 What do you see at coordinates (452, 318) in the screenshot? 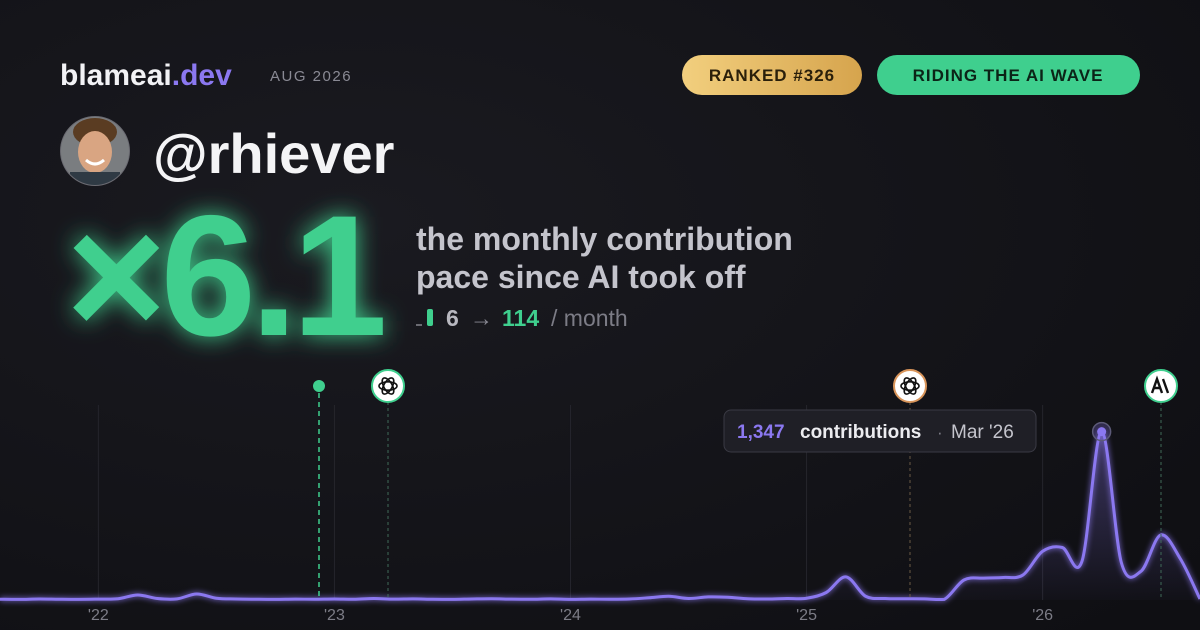
I see `pace-before: 6` at bounding box center [452, 318].